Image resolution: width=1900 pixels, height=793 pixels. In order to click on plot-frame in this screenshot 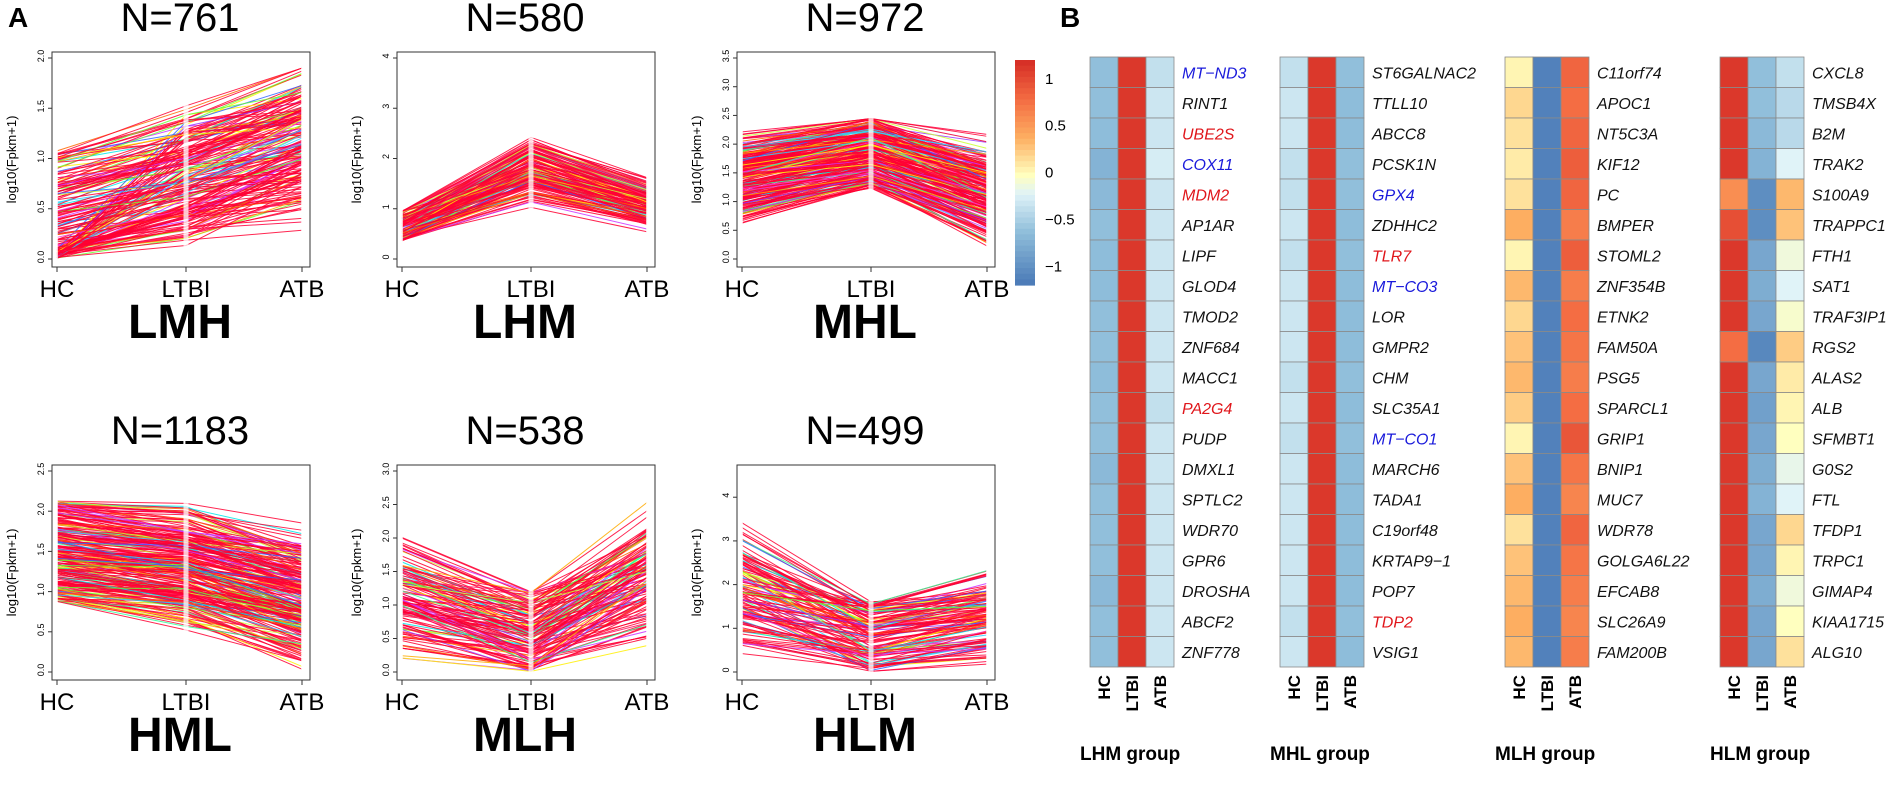, I will do `click(866, 159)`.